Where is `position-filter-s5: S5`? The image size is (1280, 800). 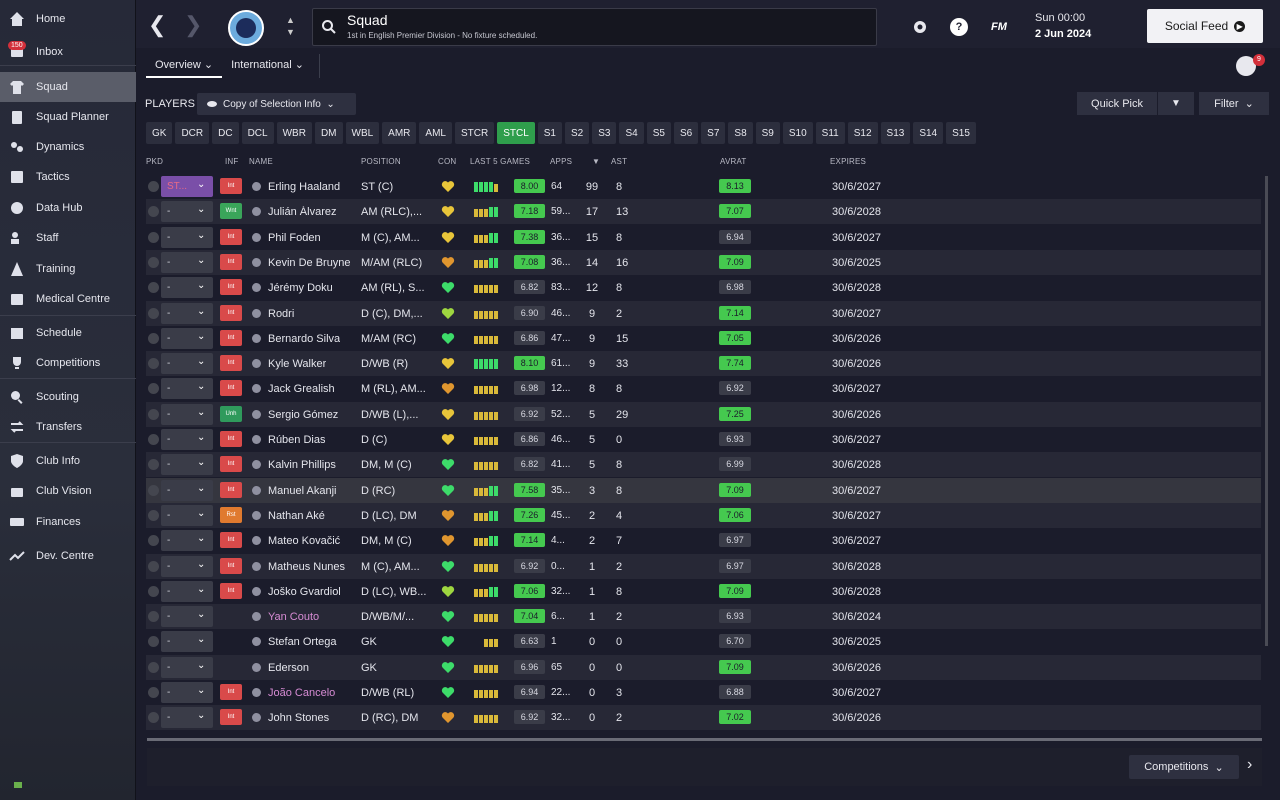
position-filter-s5: S5 is located at coordinates (658, 133).